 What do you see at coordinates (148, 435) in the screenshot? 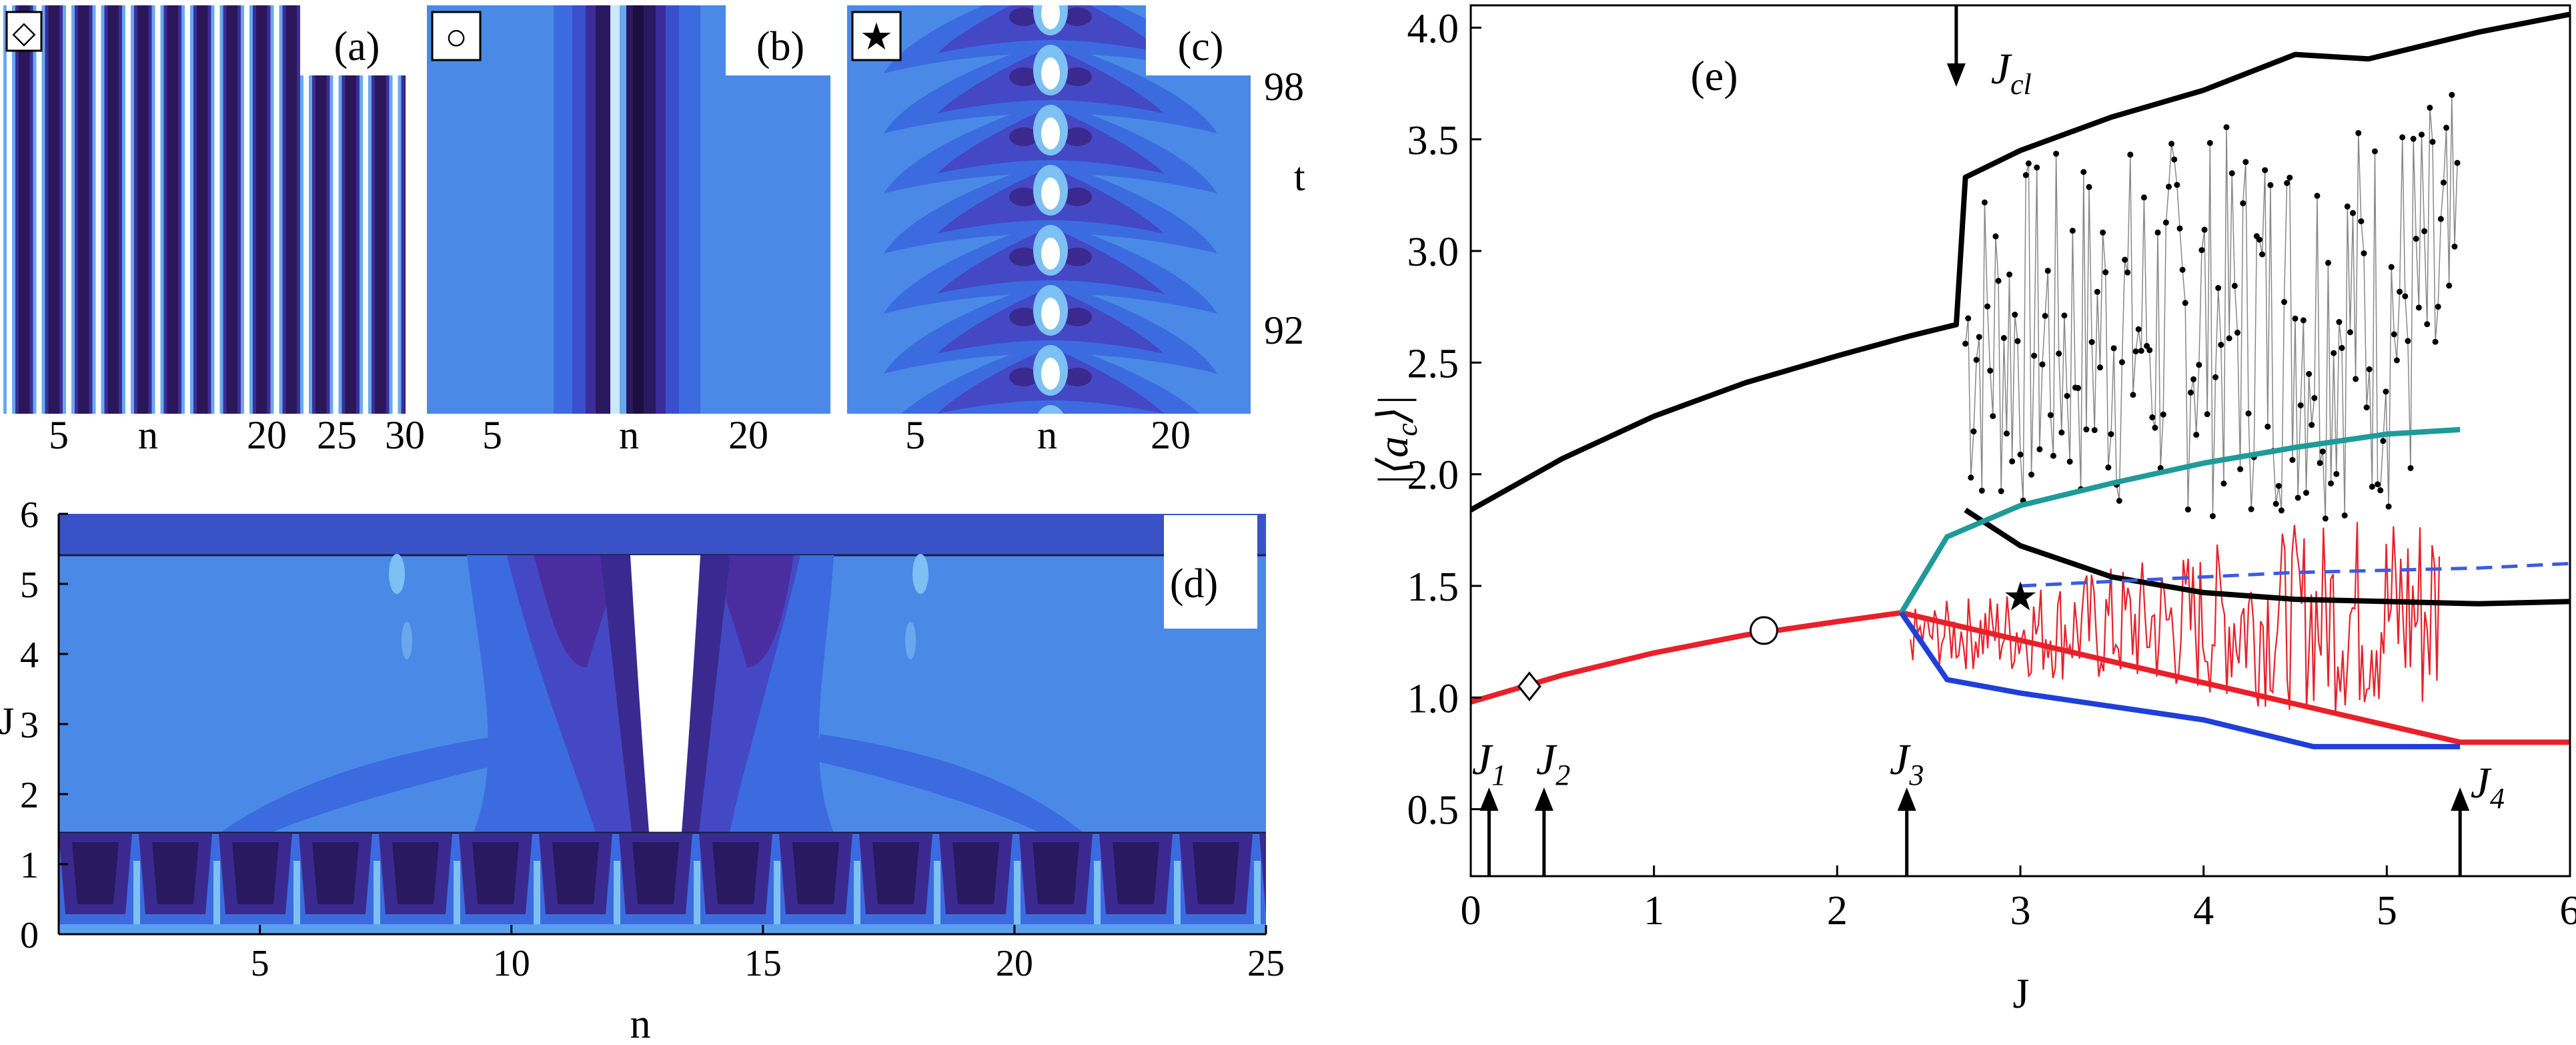
I see `panel-a-xlabel: n` at bounding box center [148, 435].